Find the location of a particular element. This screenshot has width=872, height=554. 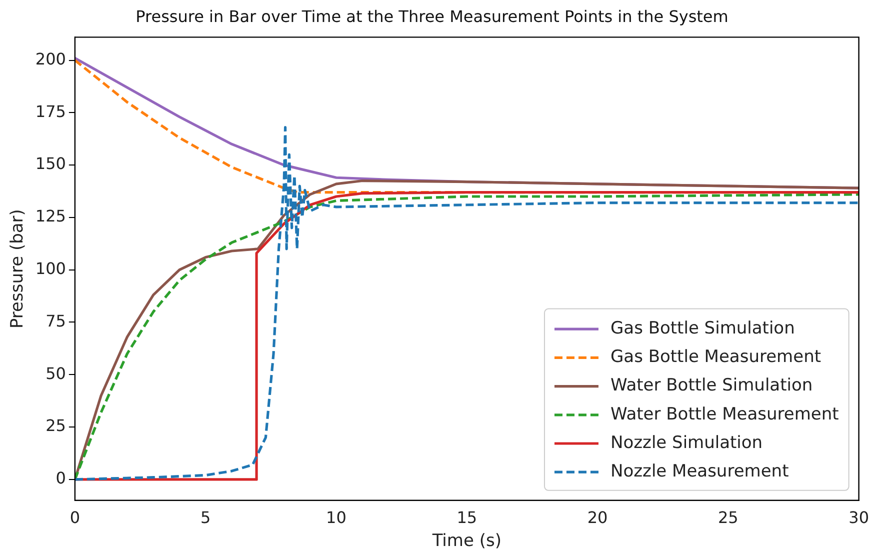

y-tick-label: 50 is located at coordinates (56, 373).